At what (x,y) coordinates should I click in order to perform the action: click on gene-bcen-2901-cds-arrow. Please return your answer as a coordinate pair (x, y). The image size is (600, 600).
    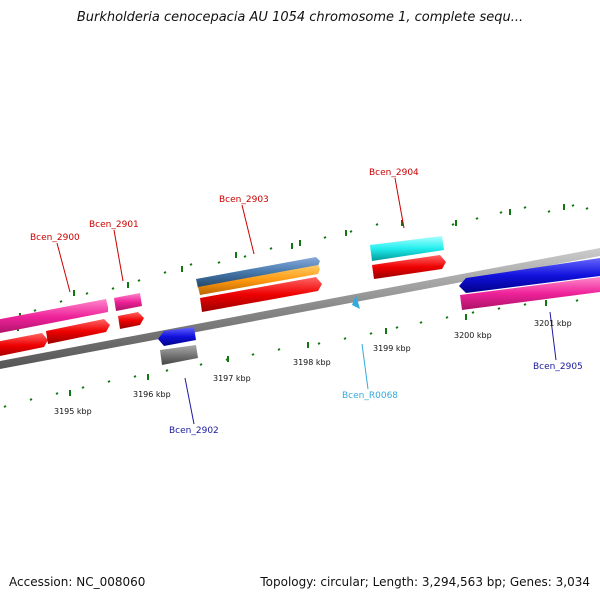
    Looking at the image, I should click on (131, 320).